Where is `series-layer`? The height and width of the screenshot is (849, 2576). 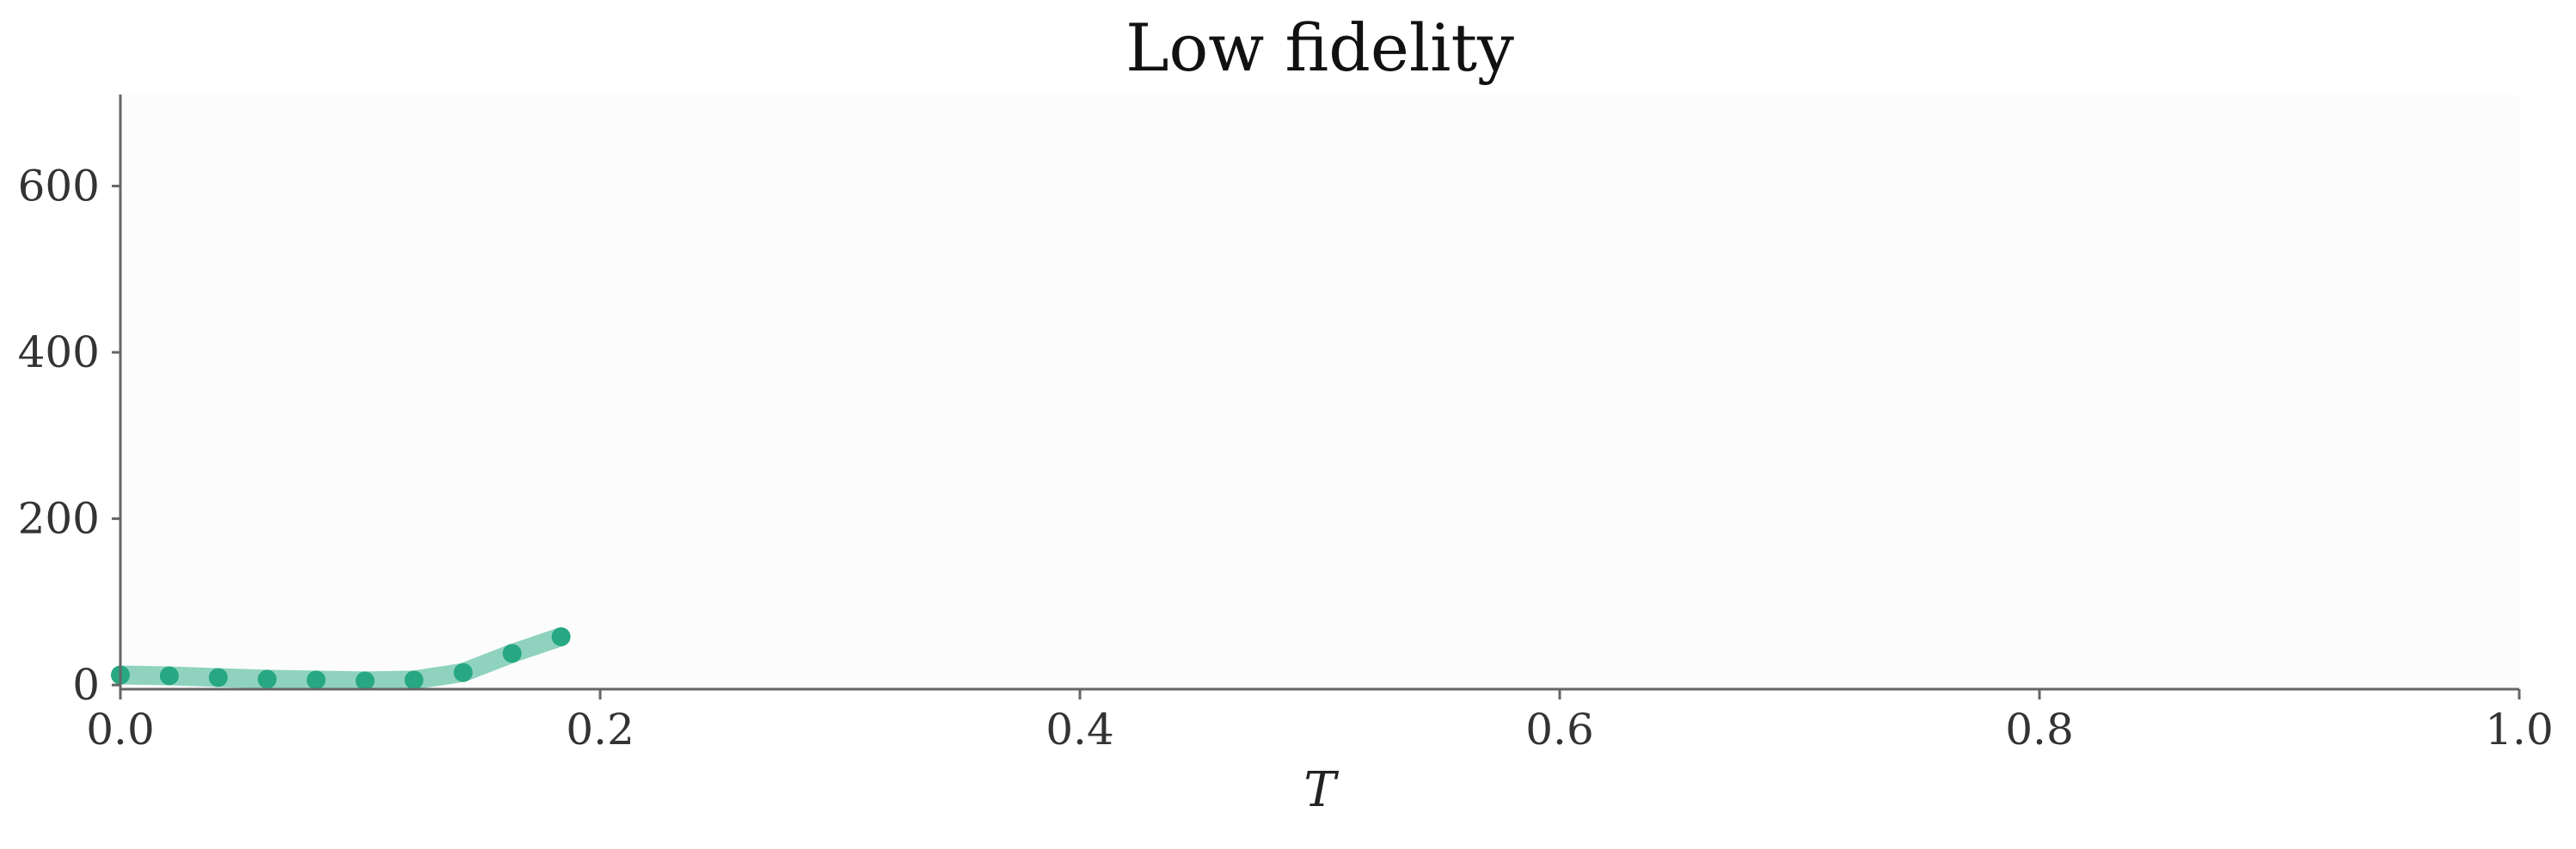 series-layer is located at coordinates (341, 659).